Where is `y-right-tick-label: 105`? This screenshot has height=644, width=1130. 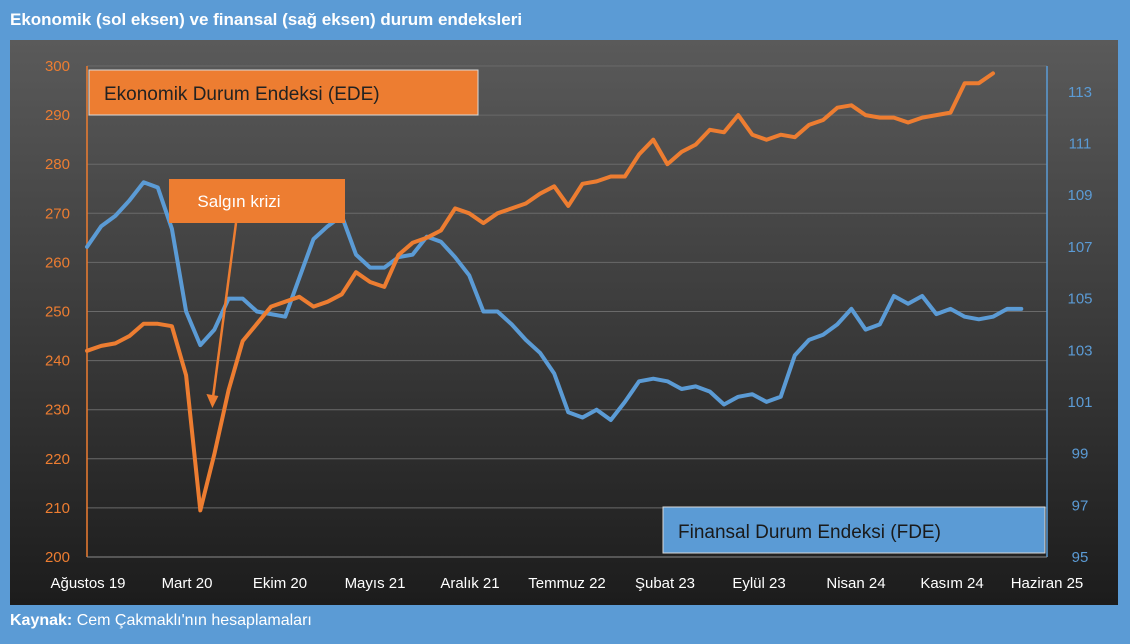 y-right-tick-label: 105 is located at coordinates (1079, 299).